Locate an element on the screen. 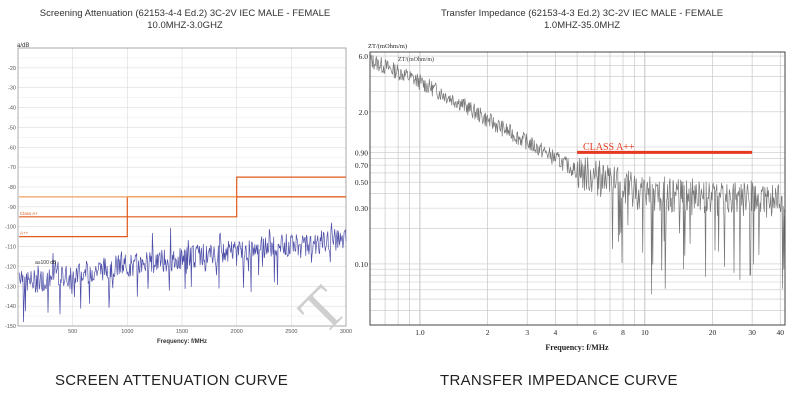  left-series-line is located at coordinates (182, 272).